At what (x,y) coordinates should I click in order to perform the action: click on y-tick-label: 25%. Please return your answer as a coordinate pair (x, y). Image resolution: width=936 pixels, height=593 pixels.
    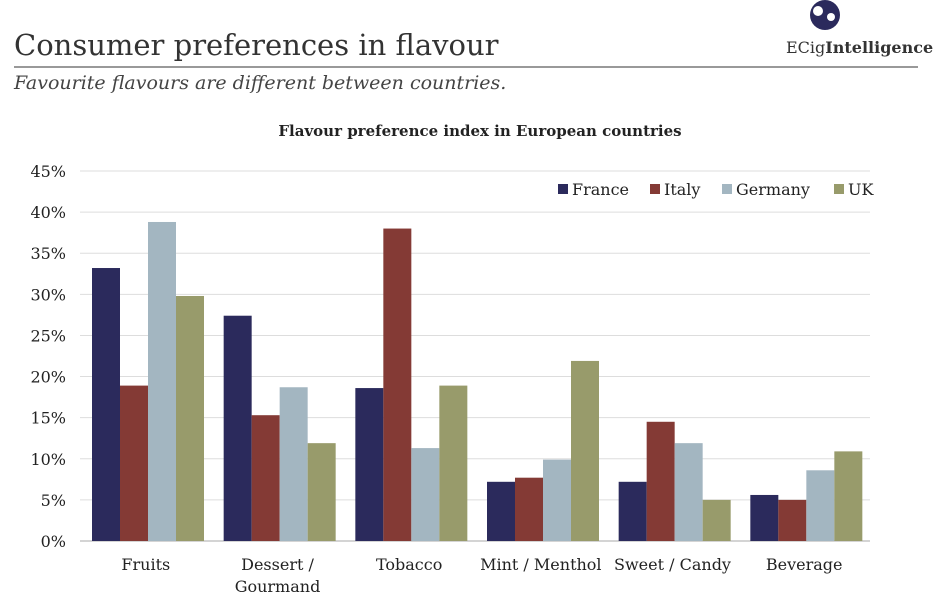
    Looking at the image, I should click on (48, 335).